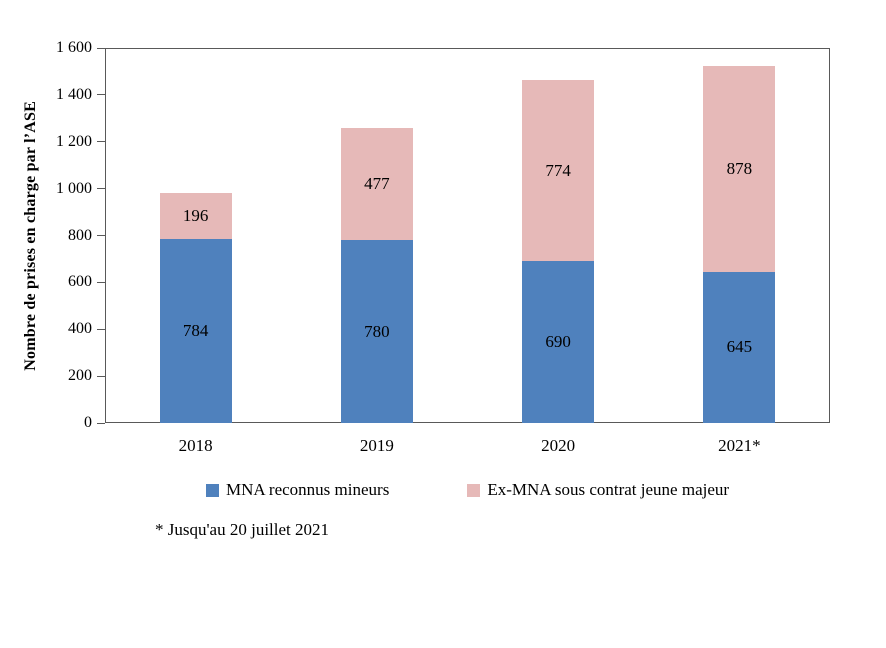 The height and width of the screenshot is (648, 886). I want to click on bar-value-label: 774, so click(558, 170).